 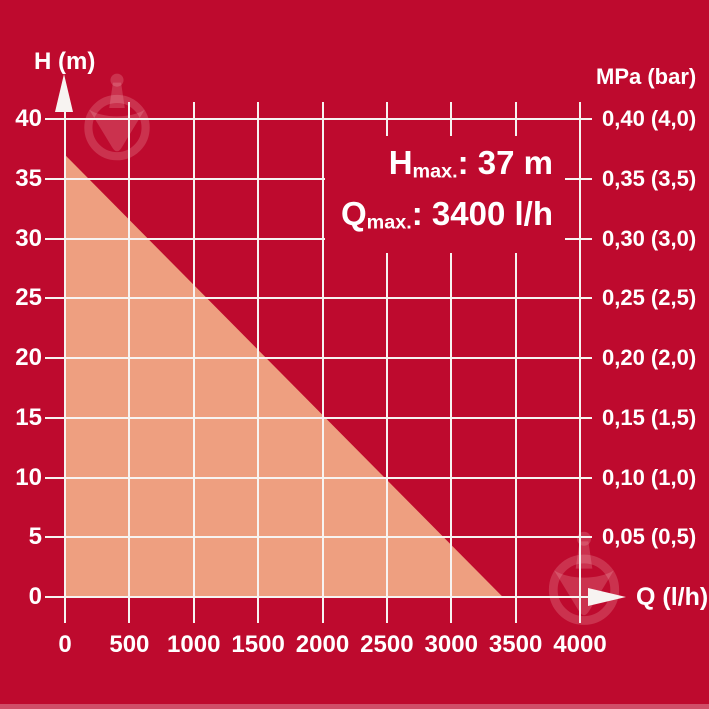 What do you see at coordinates (65, 61) in the screenshot?
I see `y-axis-label: H (m)` at bounding box center [65, 61].